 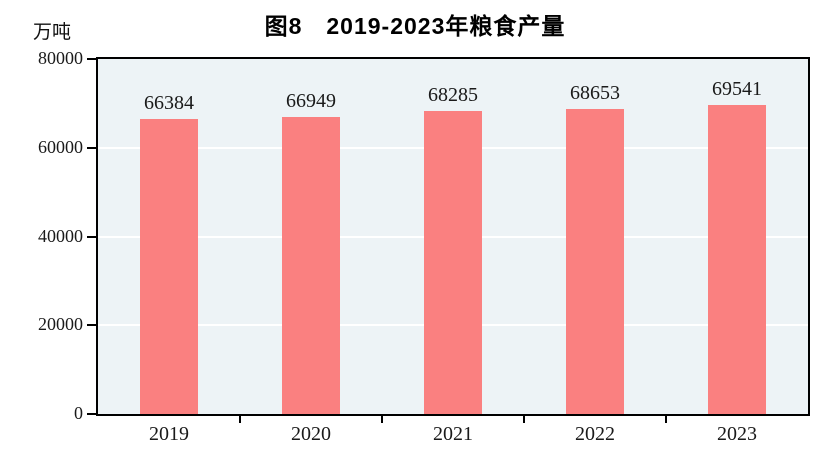 I want to click on bar-value-label: 66384, so click(x=169, y=103).